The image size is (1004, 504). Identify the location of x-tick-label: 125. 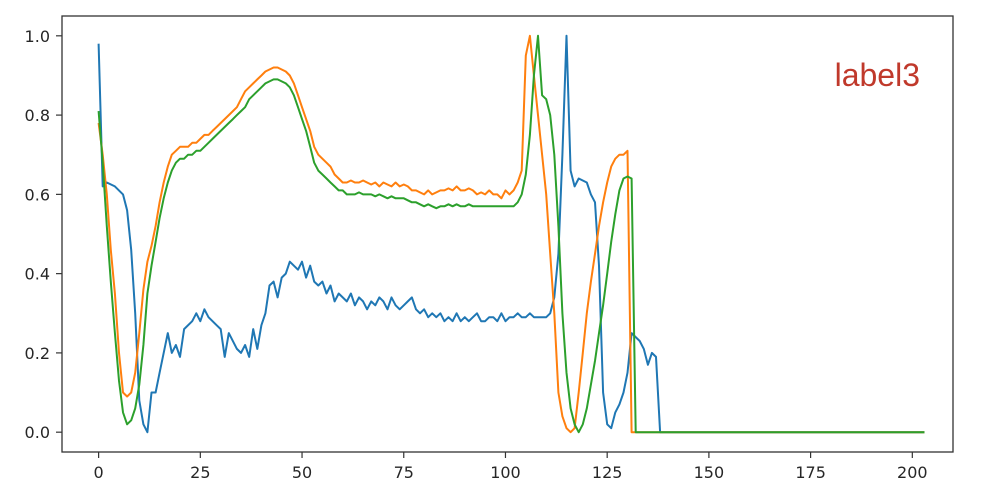
(607, 472).